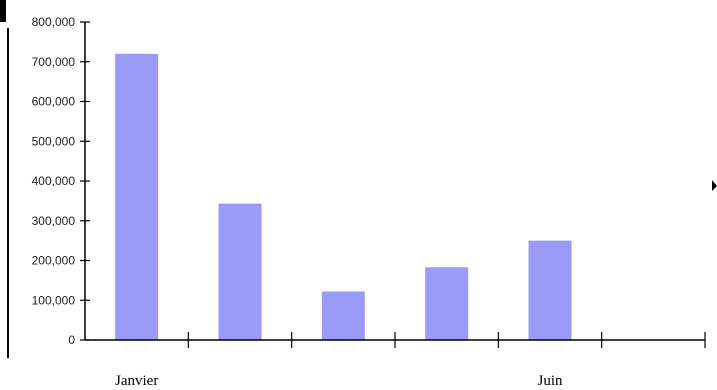  I want to click on y-tick-label: 100,000, so click(54, 300).